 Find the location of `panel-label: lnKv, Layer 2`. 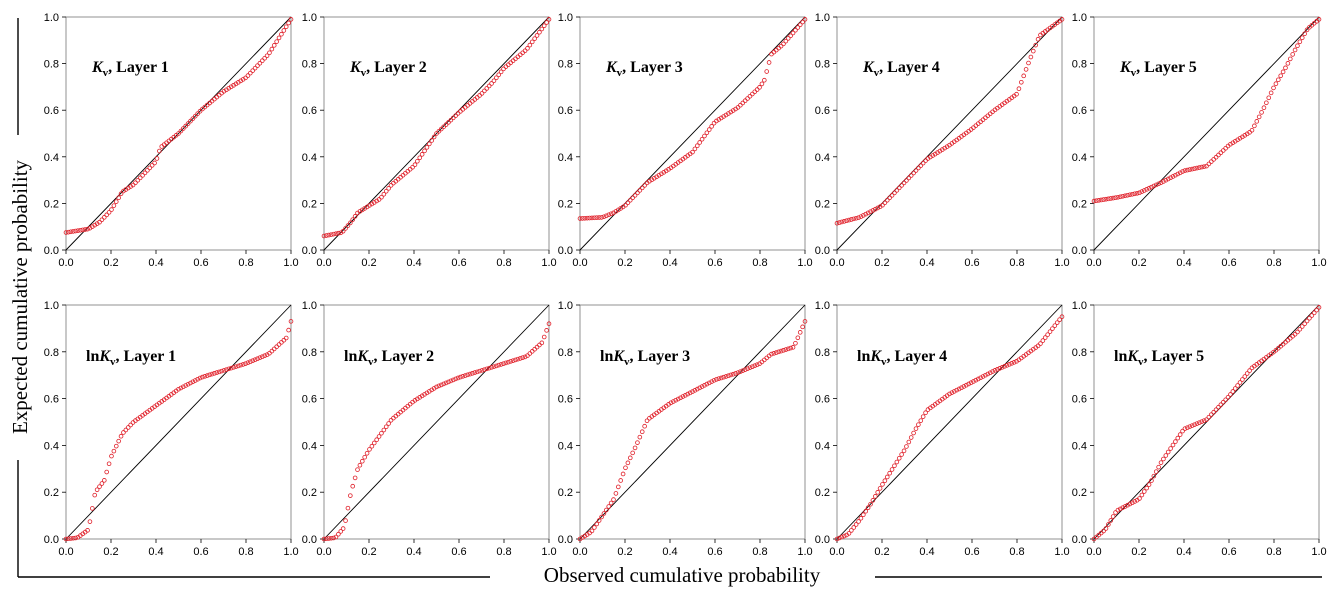

panel-label: lnKv, Layer 2 is located at coordinates (389, 358).